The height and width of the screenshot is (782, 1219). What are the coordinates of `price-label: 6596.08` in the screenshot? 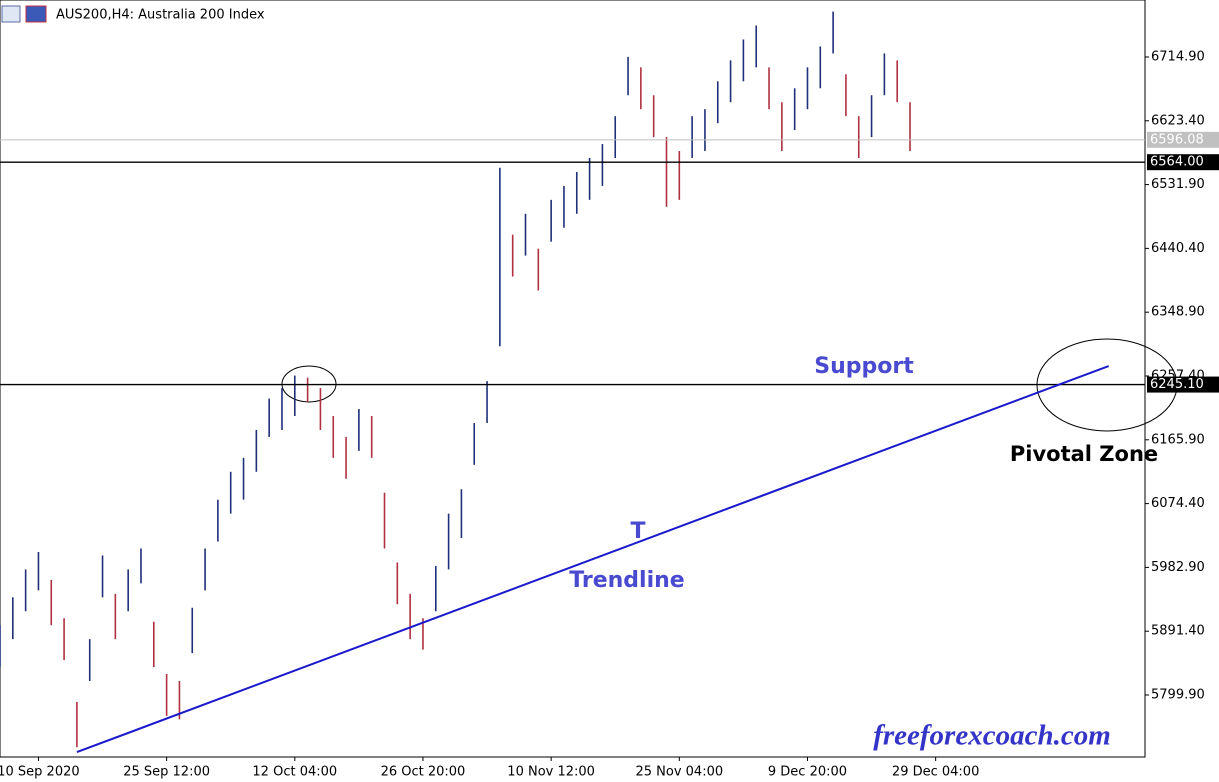 It's located at (1177, 139).